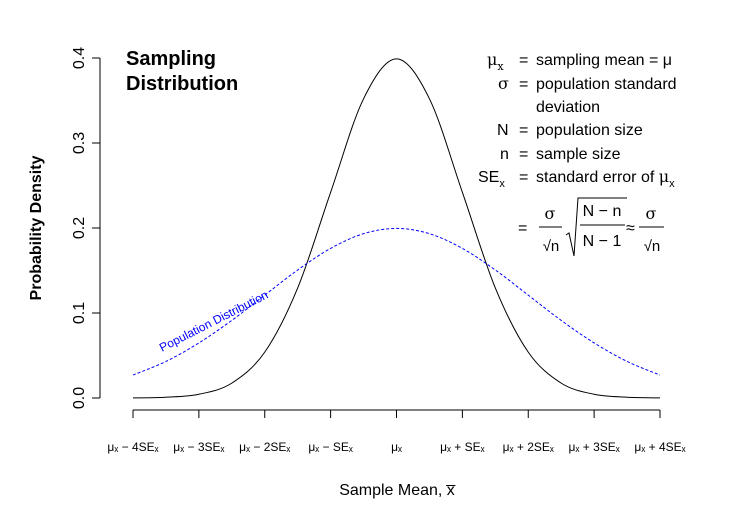 This screenshot has height=525, width=750. I want to click on y-tick-label: 0.0, so click(79, 398).